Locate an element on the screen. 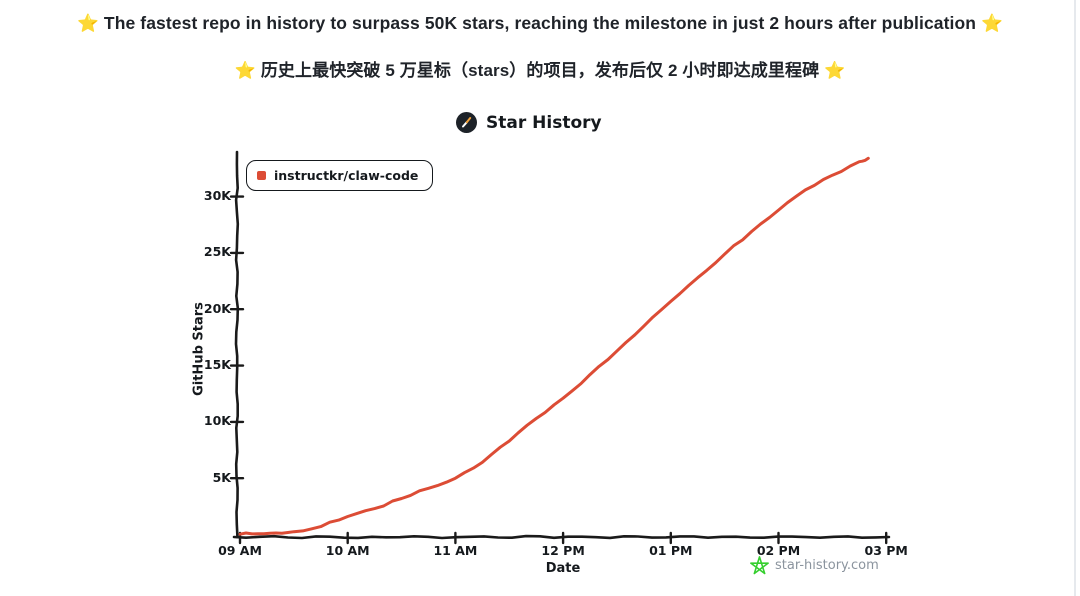 The width and height of the screenshot is (1080, 596). y-tick-label: 25K is located at coordinates (217, 252).